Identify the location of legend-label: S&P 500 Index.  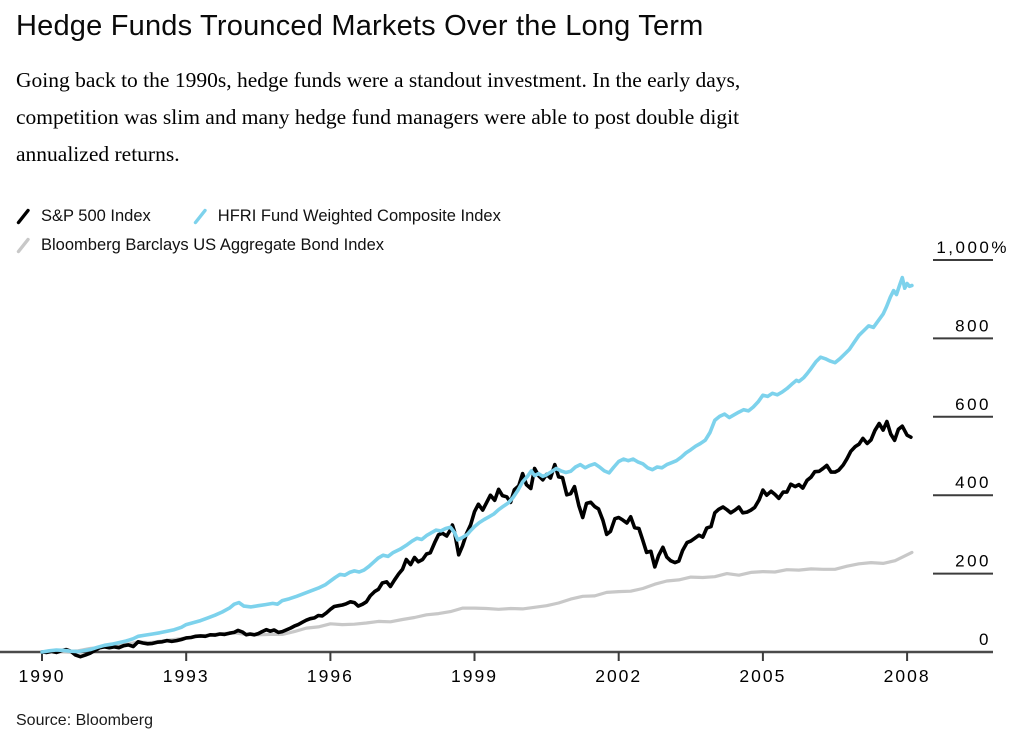
(96, 216).